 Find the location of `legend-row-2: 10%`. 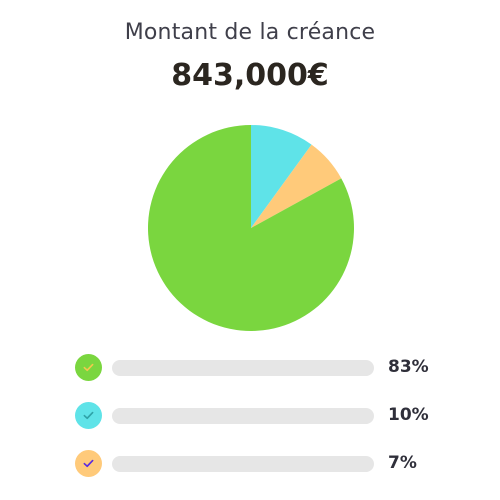

legend-row-2: 10% is located at coordinates (250, 416).